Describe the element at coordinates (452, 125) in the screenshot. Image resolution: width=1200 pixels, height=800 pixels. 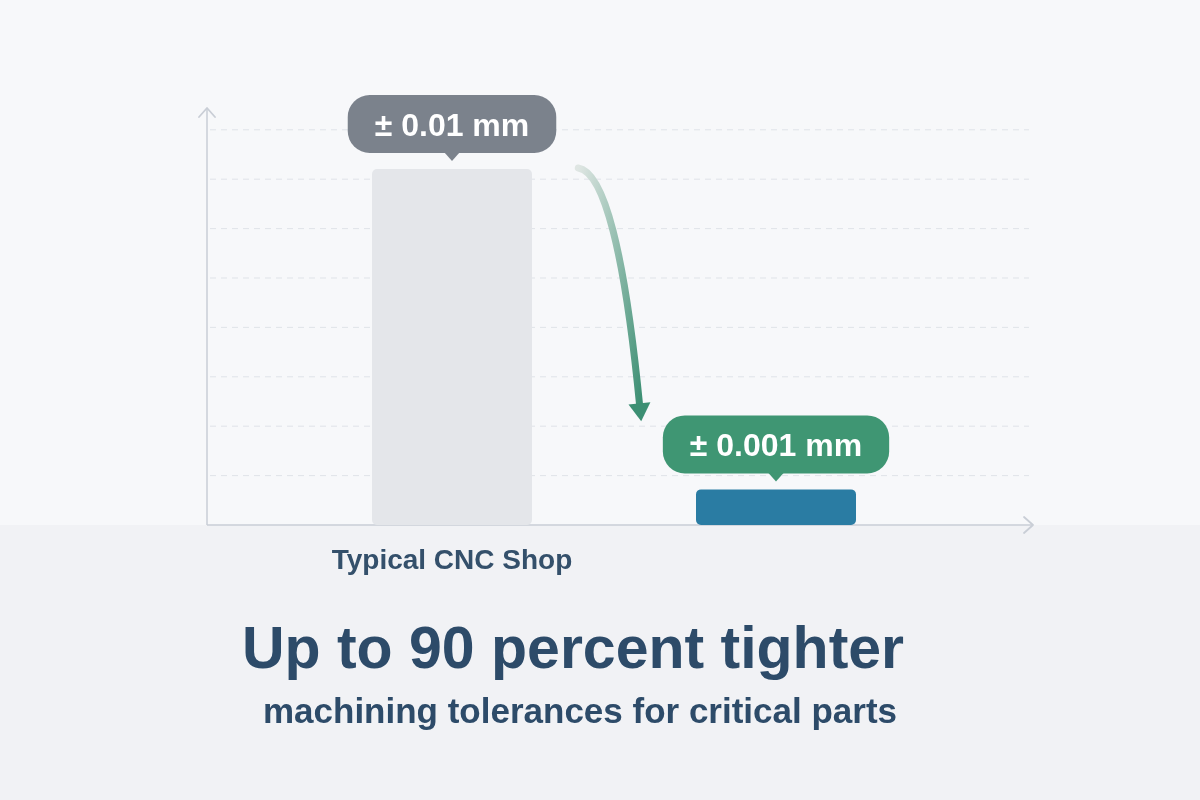
I see `data-label: ± 0.01 mm` at that location.